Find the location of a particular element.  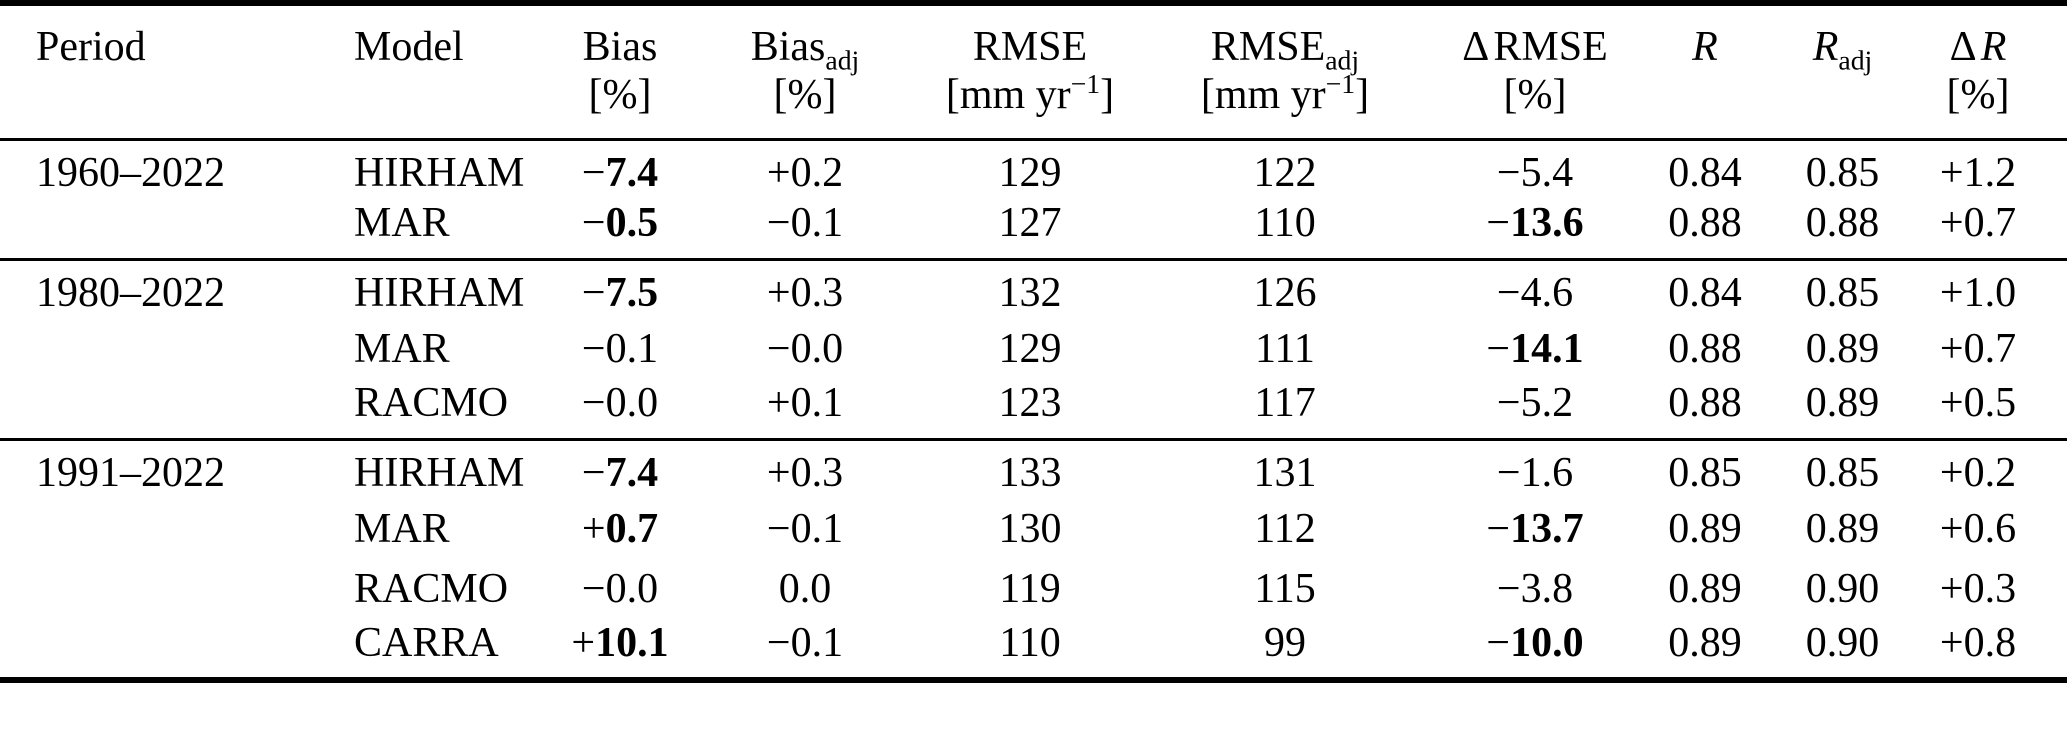

model-cell: HIRHAM is located at coordinates (439, 292).